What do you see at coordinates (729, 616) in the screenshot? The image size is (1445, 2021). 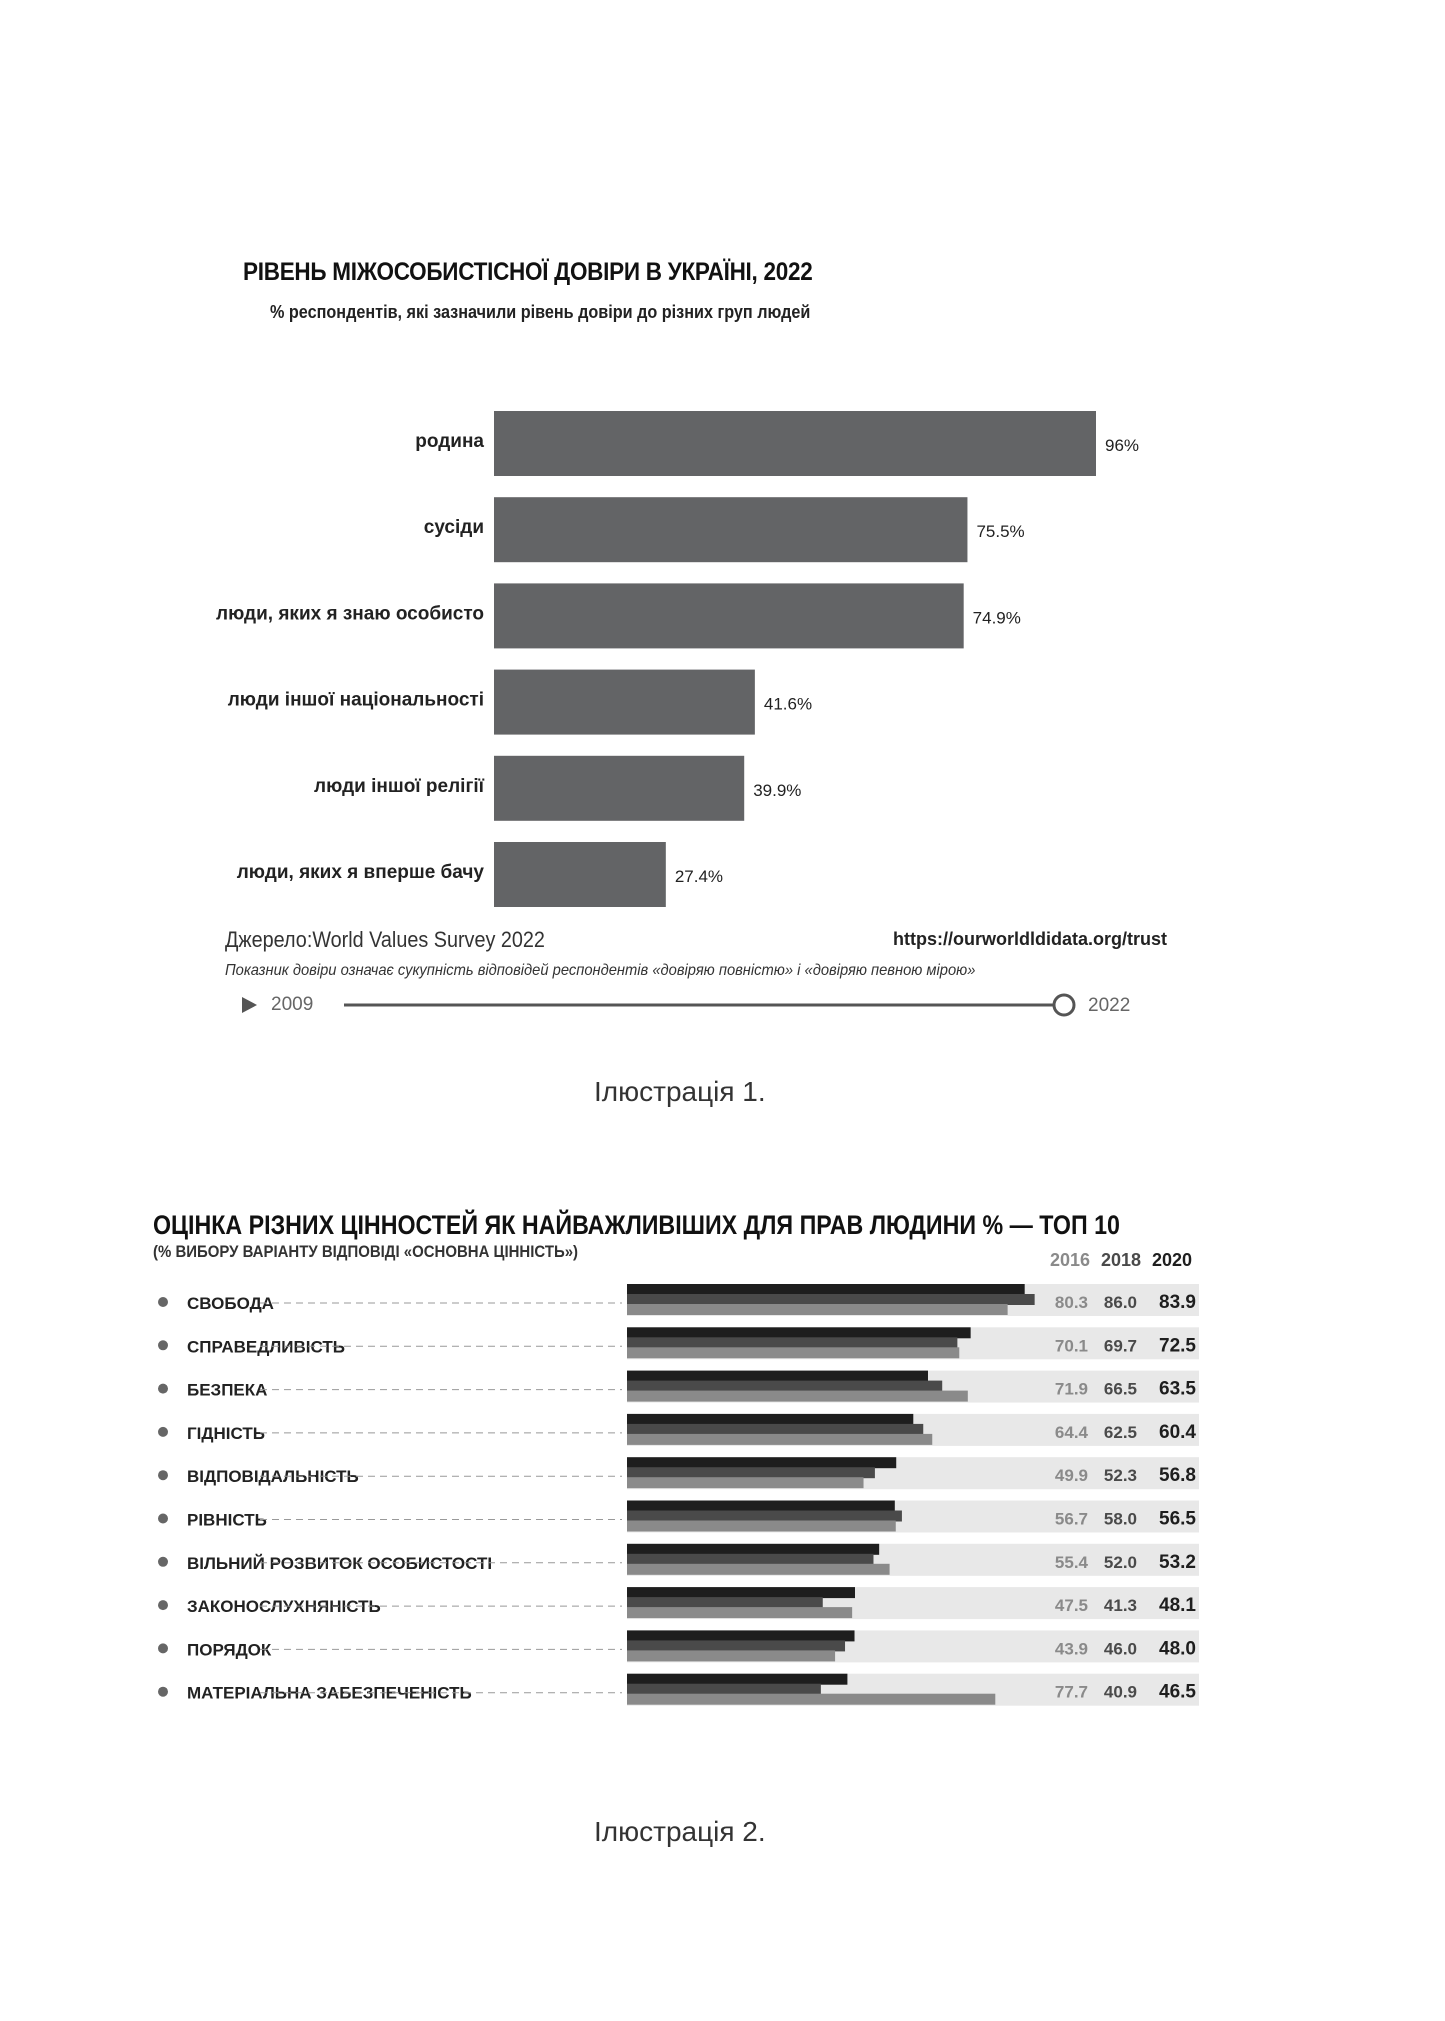 I see `bar-люди-яких-я-знаю-особисто` at bounding box center [729, 616].